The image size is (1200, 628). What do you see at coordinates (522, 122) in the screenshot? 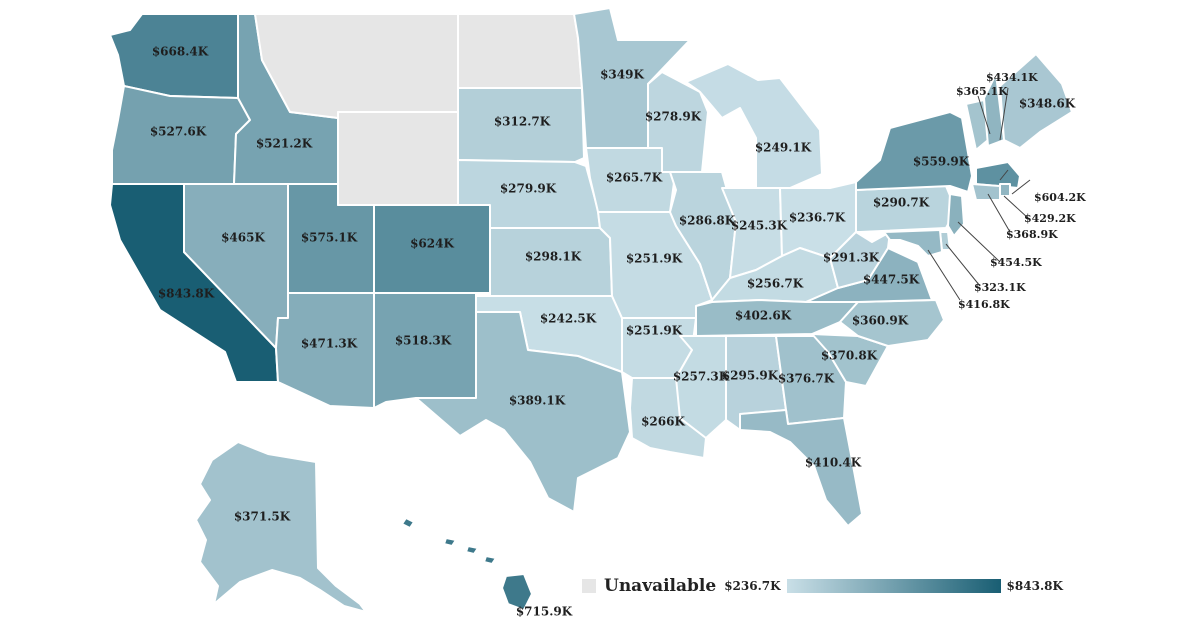
I see `label-SD: $312.7K` at bounding box center [522, 122].